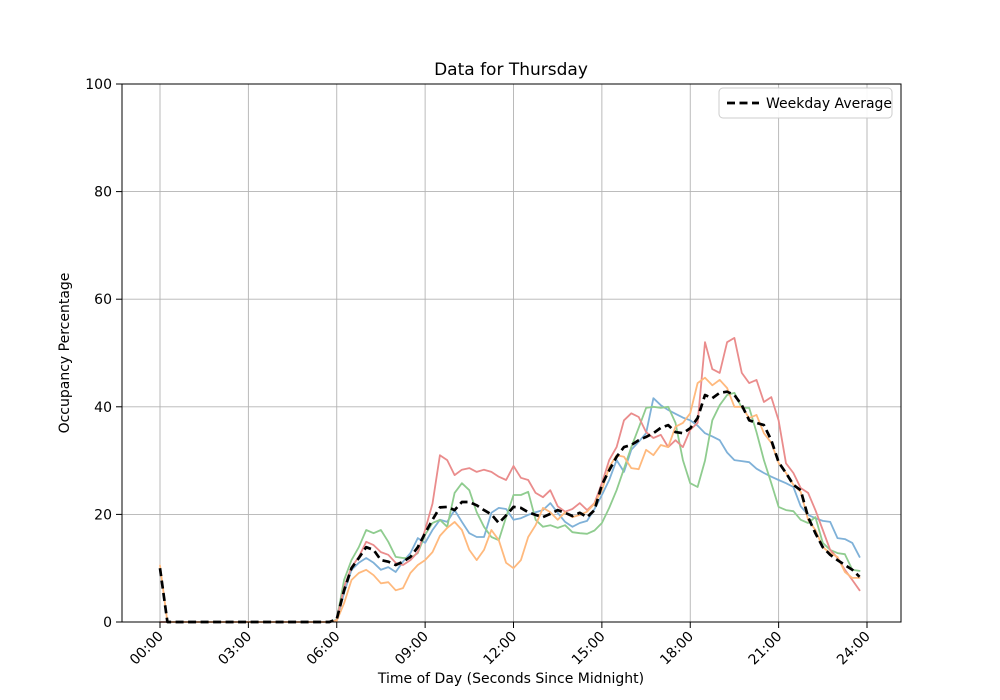 This screenshot has width=1000, height=700. I want to click on legend: Weekday Average, so click(805, 103).